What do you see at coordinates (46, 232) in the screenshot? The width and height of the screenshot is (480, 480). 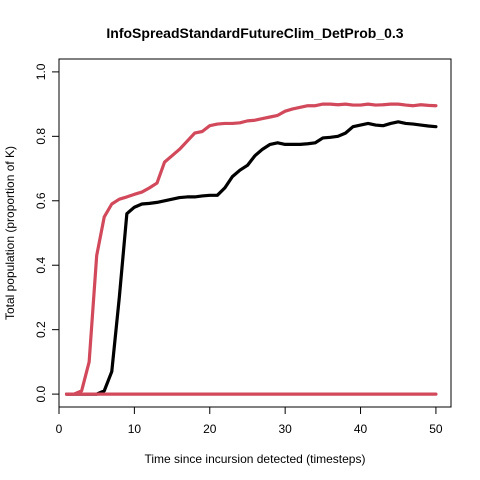 I see `y-axis: 0.0 0.2 0.4 0.6 0.8 1.0` at bounding box center [46, 232].